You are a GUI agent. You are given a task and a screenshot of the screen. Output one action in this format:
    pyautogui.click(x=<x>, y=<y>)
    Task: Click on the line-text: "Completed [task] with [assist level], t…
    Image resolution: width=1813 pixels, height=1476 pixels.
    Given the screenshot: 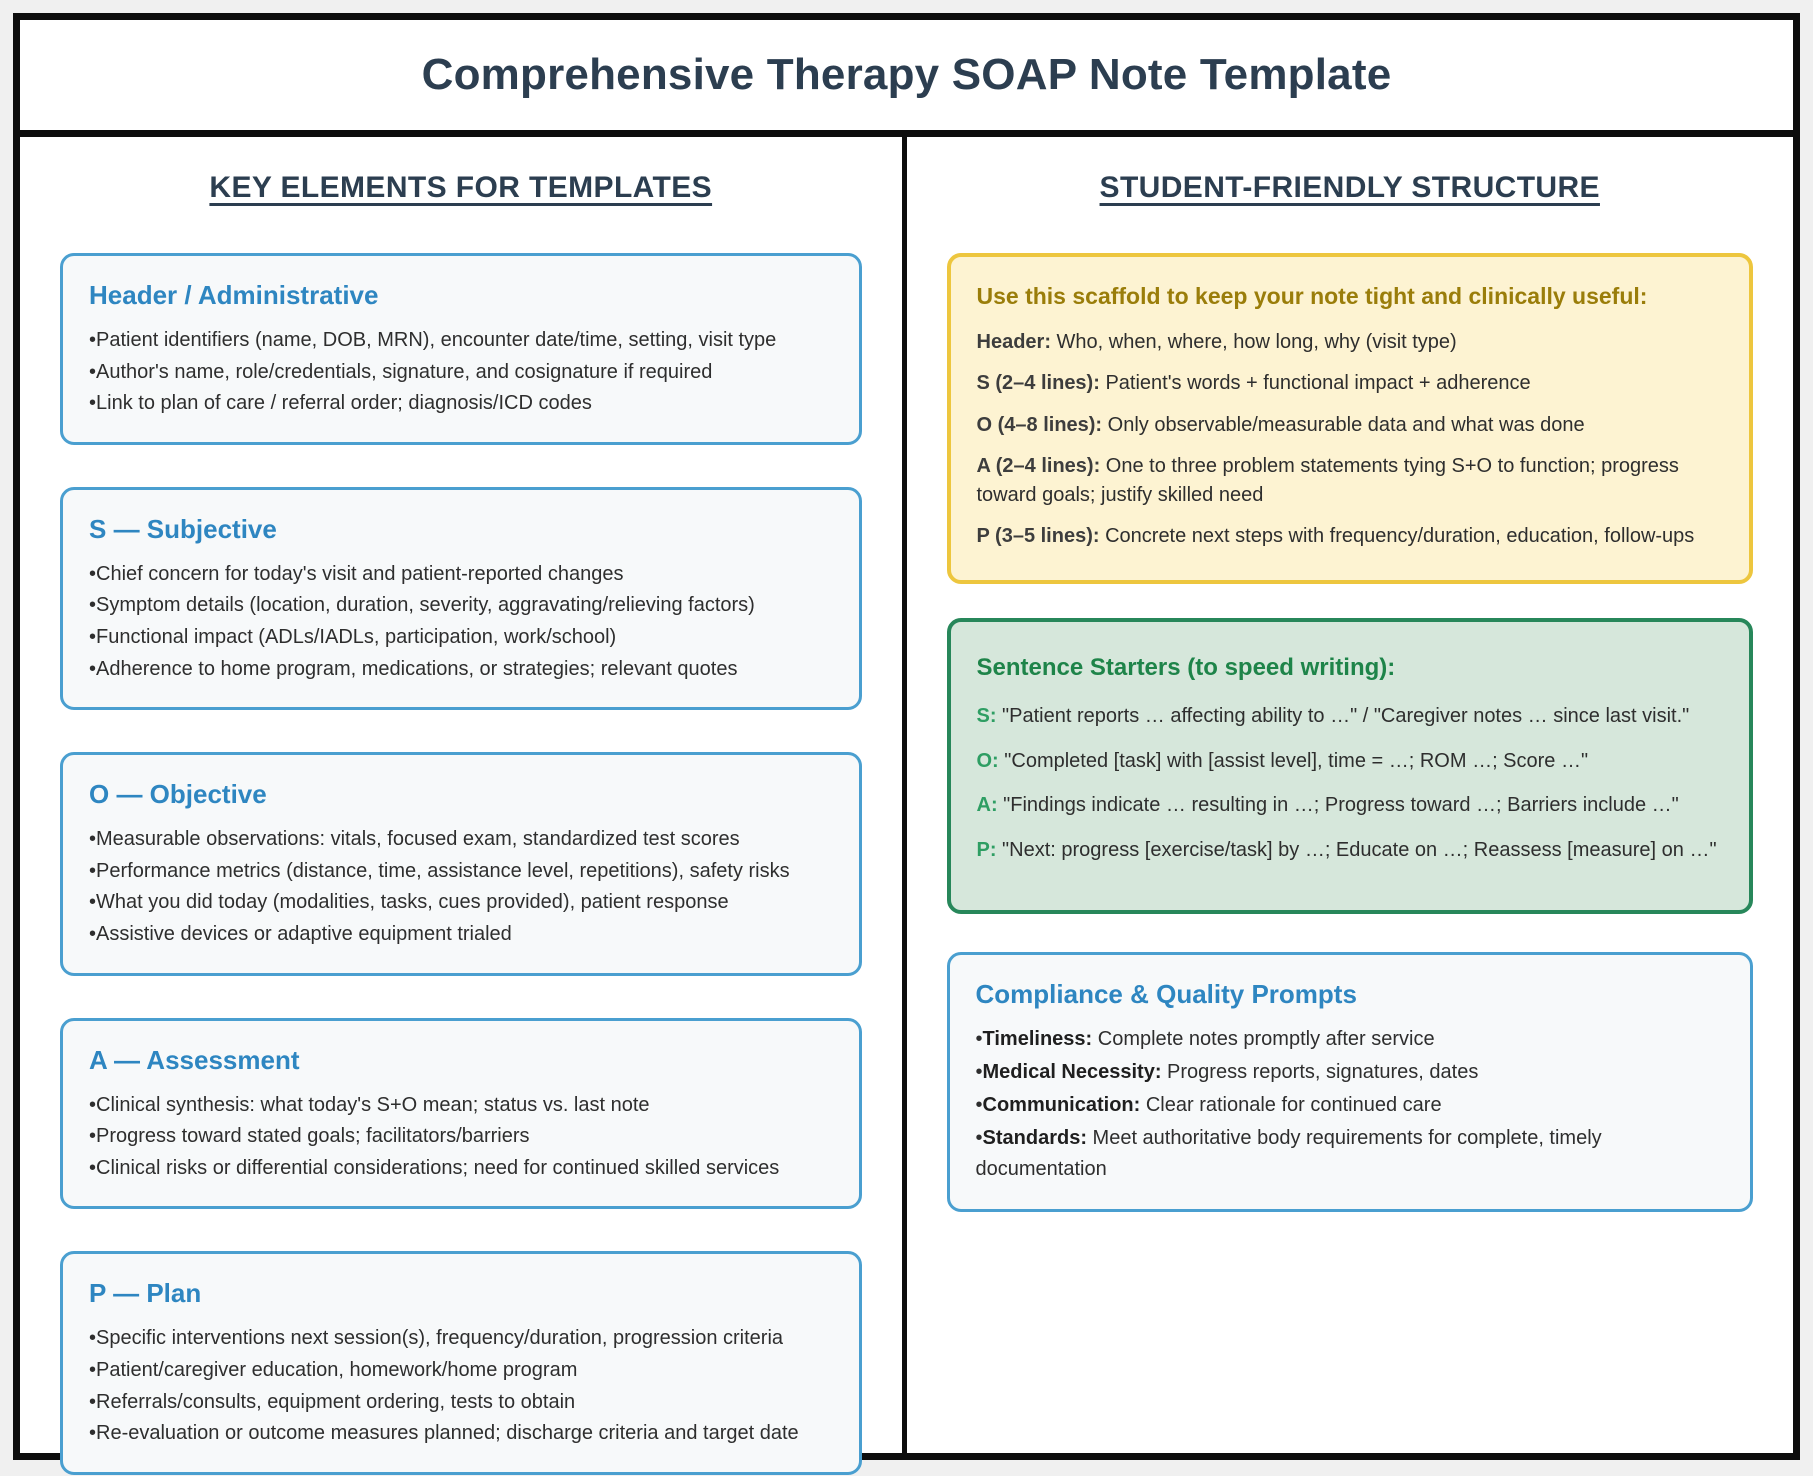 What is the action you would take?
    pyautogui.click(x=1293, y=760)
    